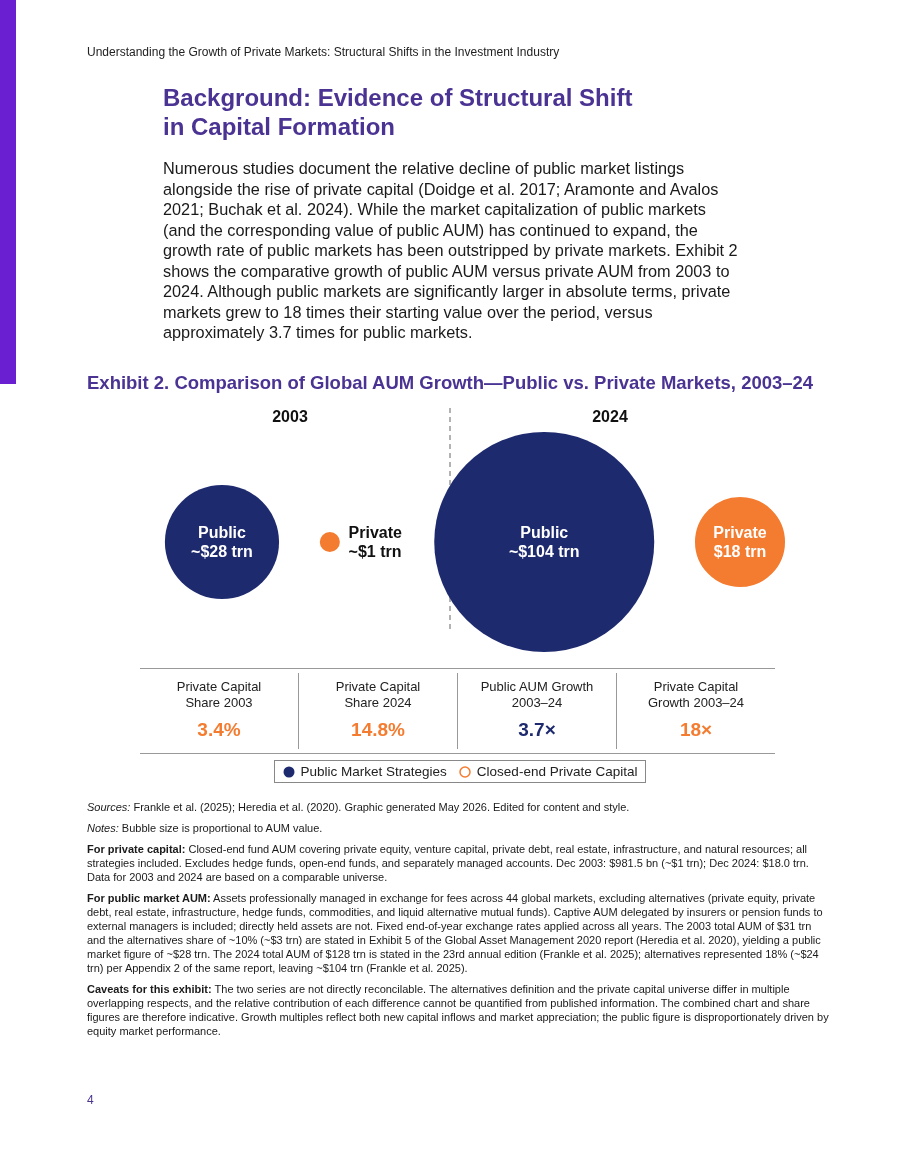 This screenshot has width=920, height=1150. I want to click on legend-label: Closed-end Private Capital, so click(556, 771).